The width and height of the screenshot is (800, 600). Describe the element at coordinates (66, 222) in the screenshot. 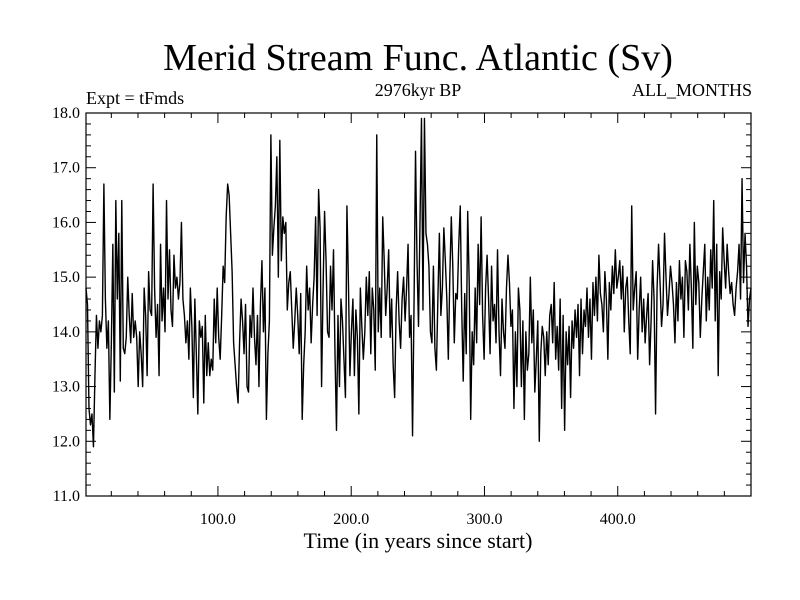

I see `y-tick-label: 16.0` at that location.